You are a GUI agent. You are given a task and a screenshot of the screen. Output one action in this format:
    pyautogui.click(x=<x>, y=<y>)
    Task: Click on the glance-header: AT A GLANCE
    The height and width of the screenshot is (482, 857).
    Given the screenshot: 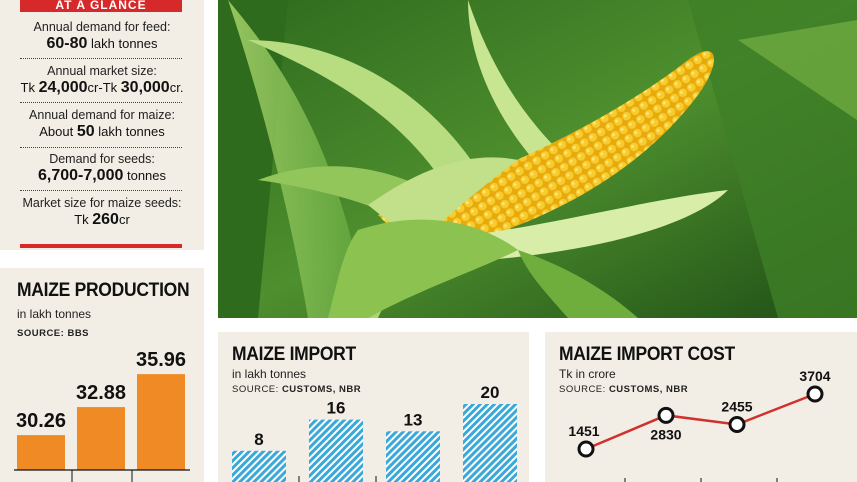 What is the action you would take?
    pyautogui.click(x=101, y=6)
    